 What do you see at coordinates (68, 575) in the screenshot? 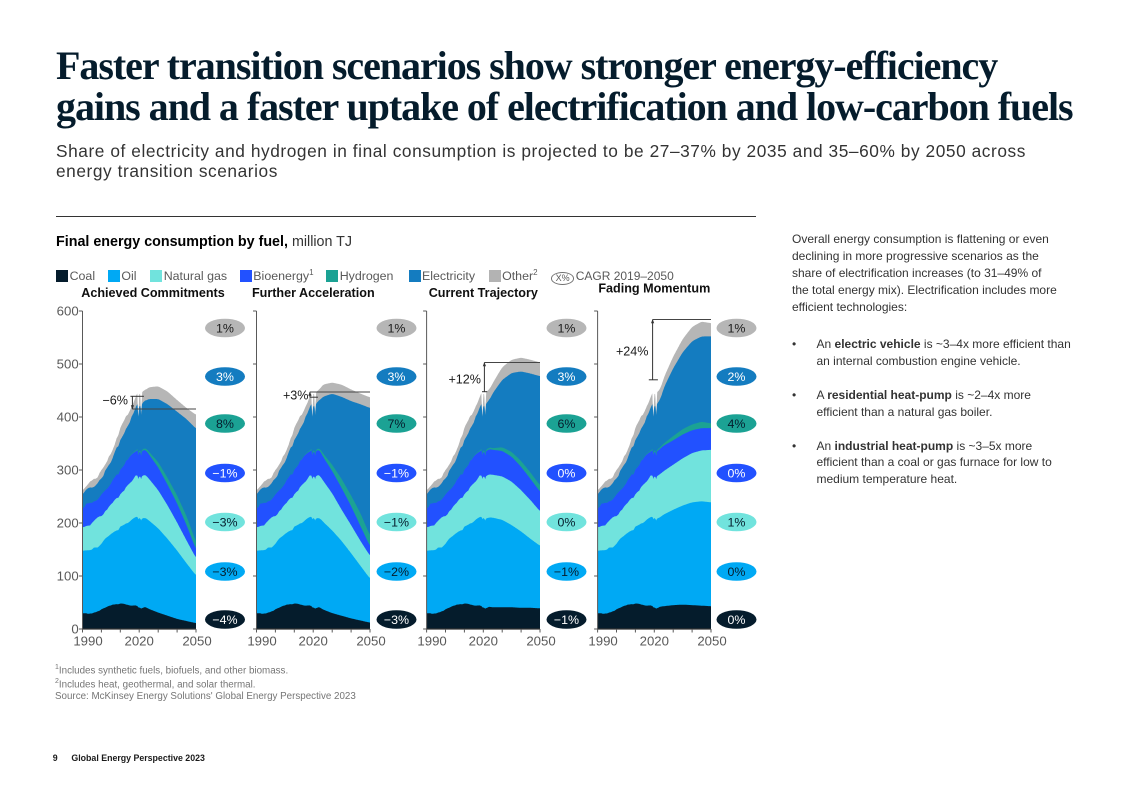
I see `svg-text: 100` at bounding box center [68, 575].